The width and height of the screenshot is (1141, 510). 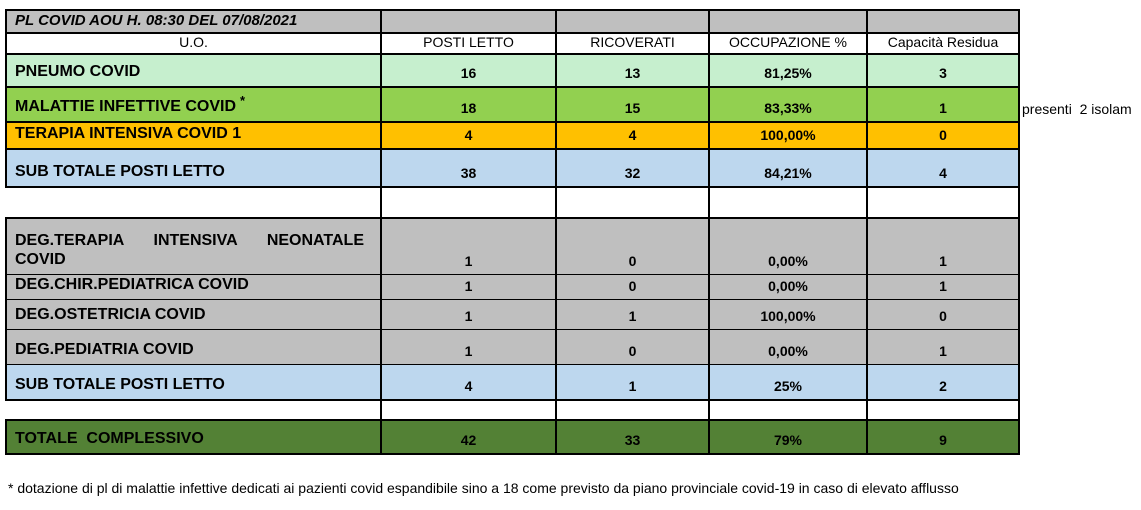 What do you see at coordinates (243, 100) in the screenshot?
I see `footnote-asterisk: *` at bounding box center [243, 100].